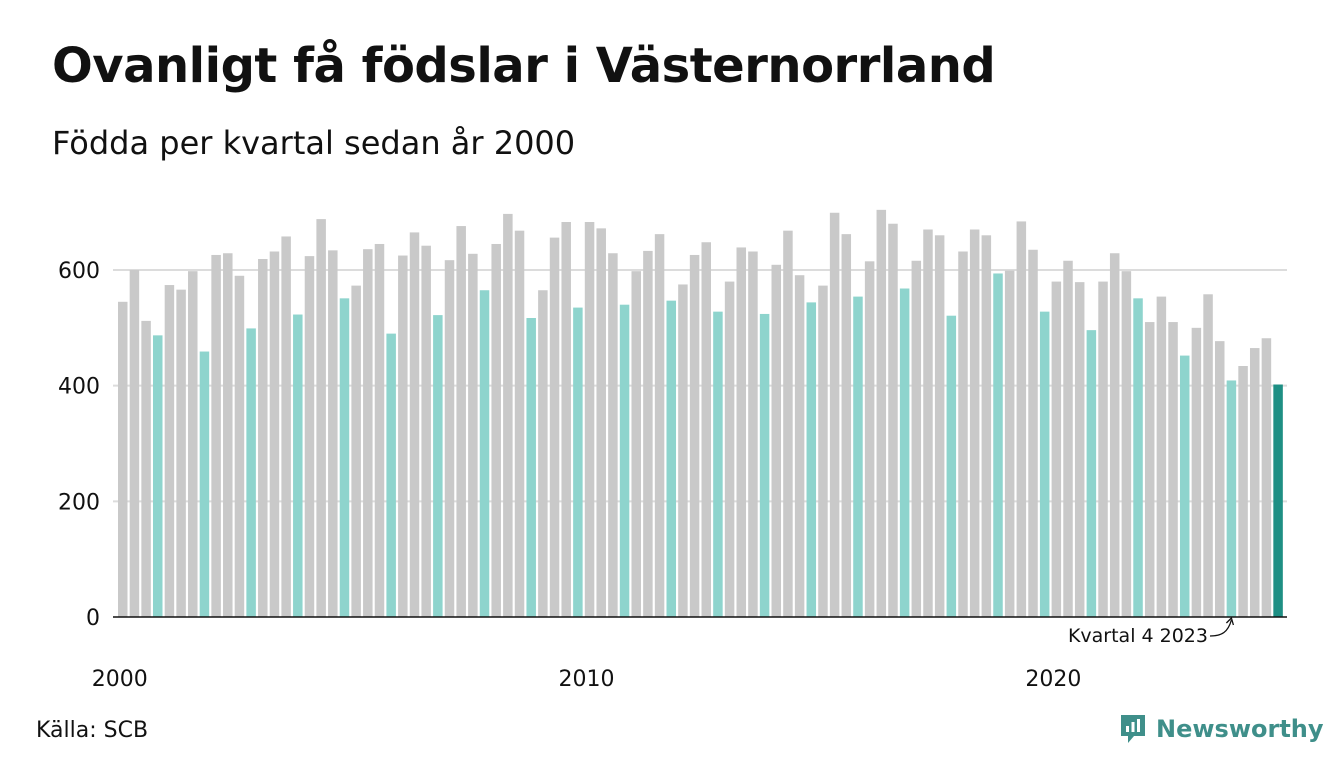 This screenshot has height=780, width=1340. I want to click on bar-2005-q4, so click(391, 475).